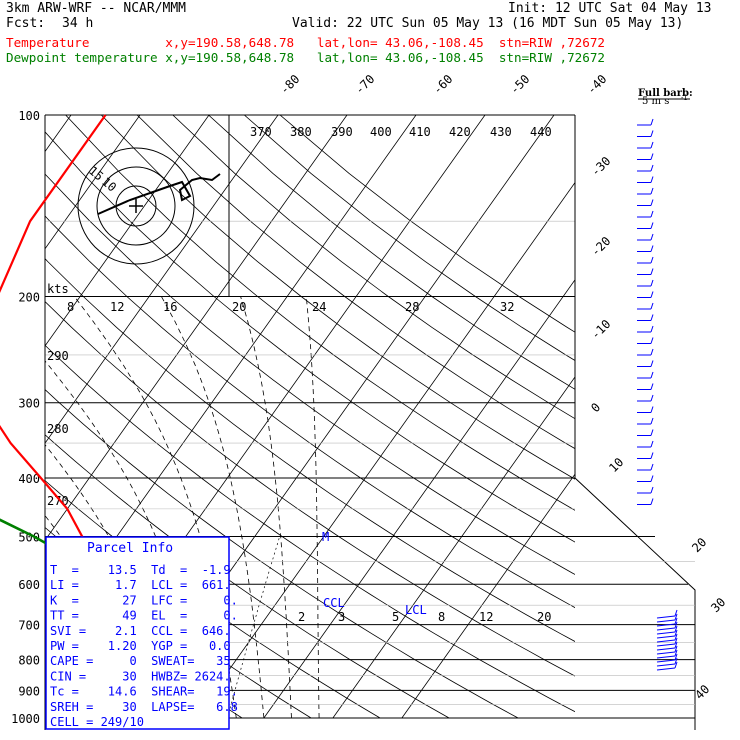  What do you see at coordinates (507, 307) in the screenshot?
I see `mixing-ratio-upper-label: 32` at bounding box center [507, 307].